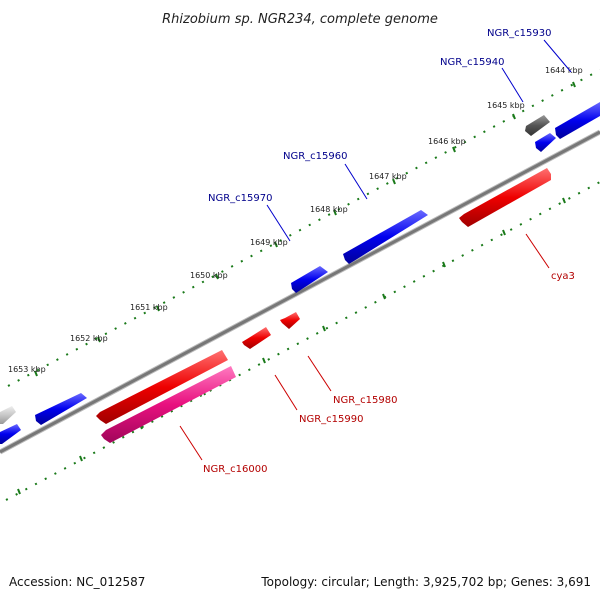 This screenshot has width=600, height=600. I want to click on scale-label: 1647 kbp, so click(388, 176).